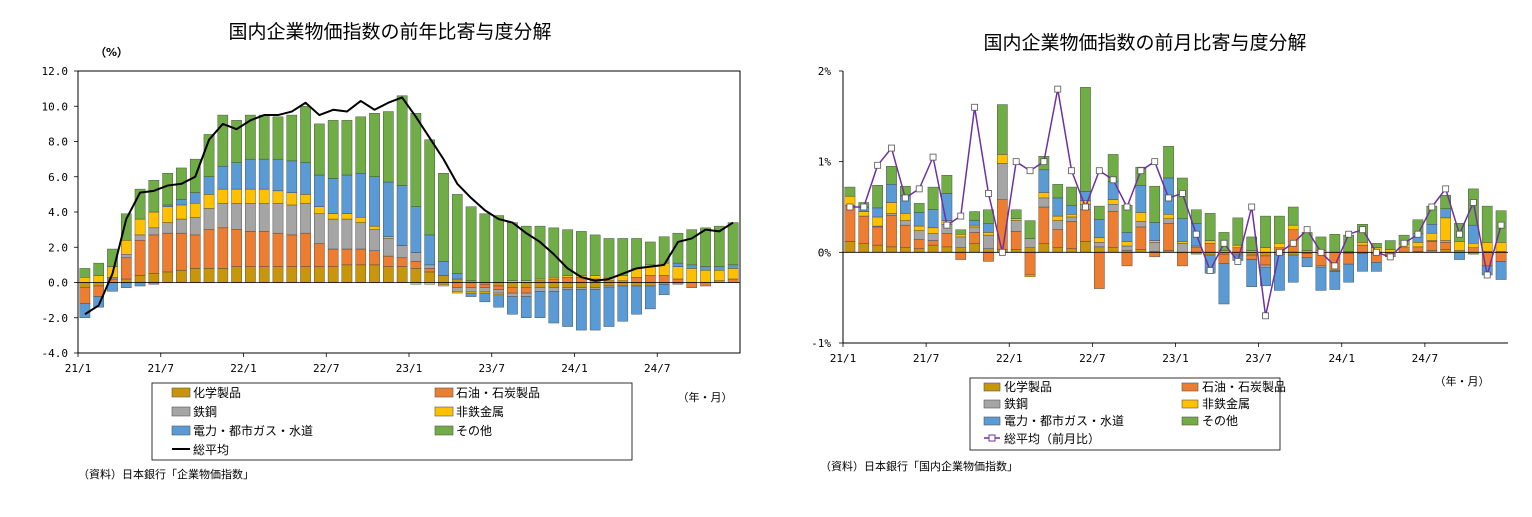 The height and width of the screenshot is (517, 1532). What do you see at coordinates (205, 411) in the screenshot?
I see `left-legend-label: 鉄鋼` at bounding box center [205, 411].